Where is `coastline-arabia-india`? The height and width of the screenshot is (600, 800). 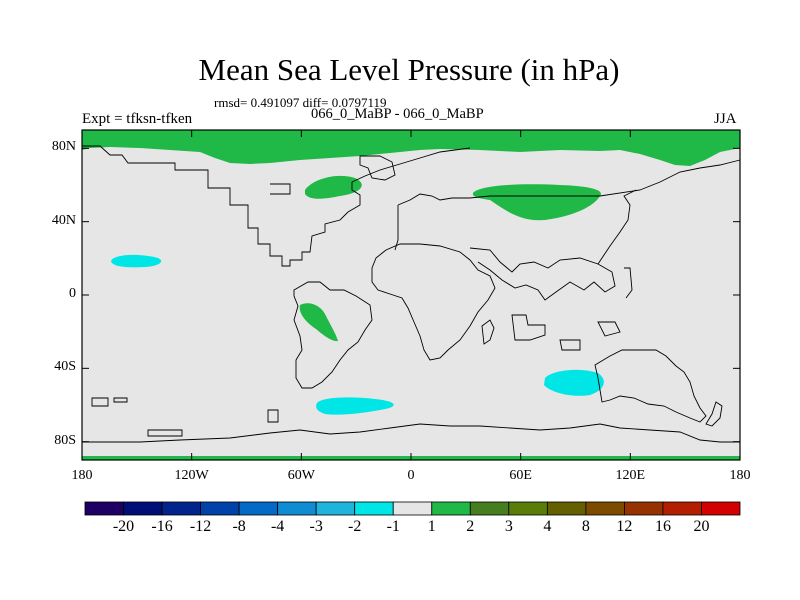
coastline-arabia-india is located at coordinates (542, 274).